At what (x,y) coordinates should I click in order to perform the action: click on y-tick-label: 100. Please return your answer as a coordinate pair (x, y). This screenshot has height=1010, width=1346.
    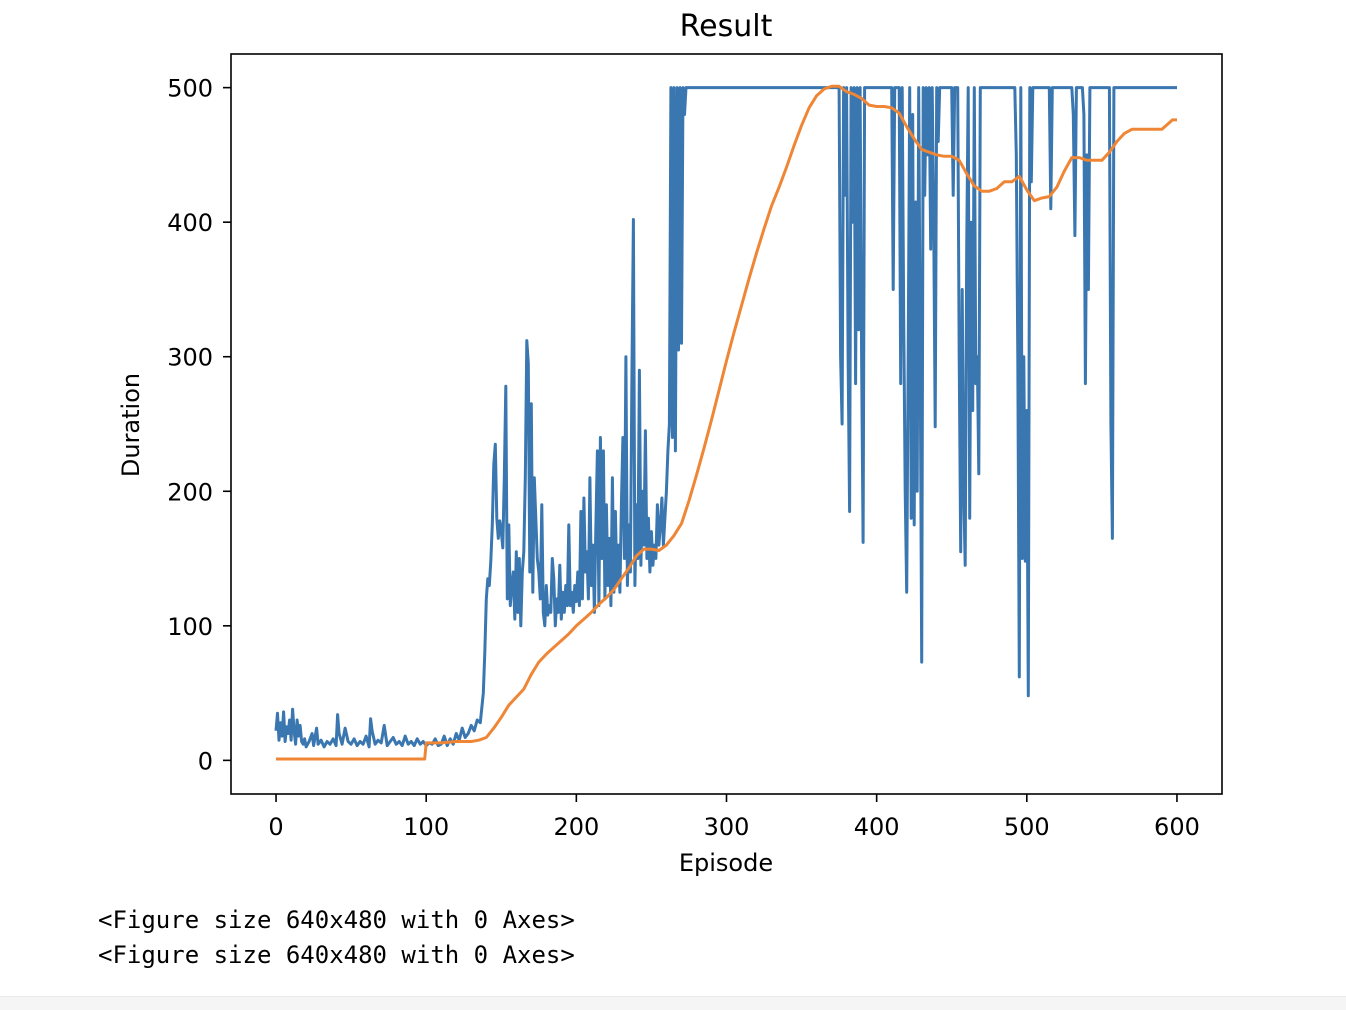
    Looking at the image, I should click on (190, 627).